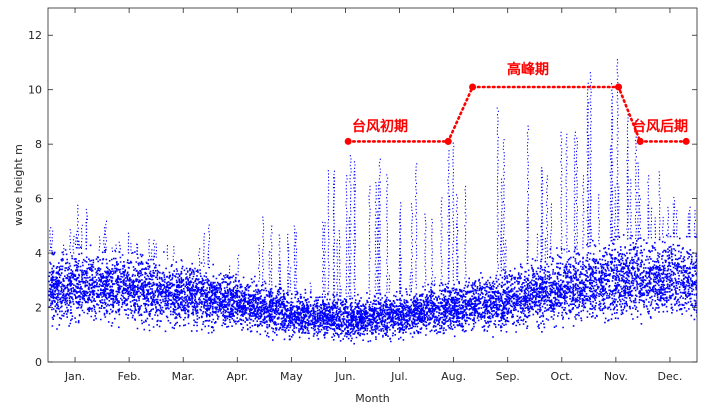 The height and width of the screenshot is (414, 708). I want to click on y-tick-label: 12, so click(35, 35).